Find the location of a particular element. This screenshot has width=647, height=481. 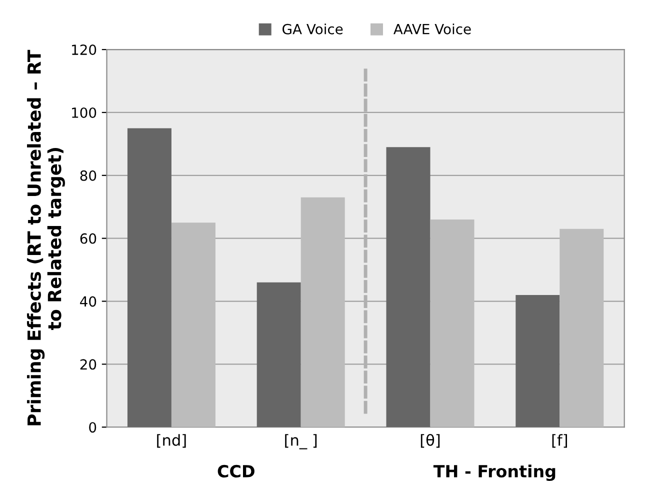

text: CCD is located at coordinates (236, 471).